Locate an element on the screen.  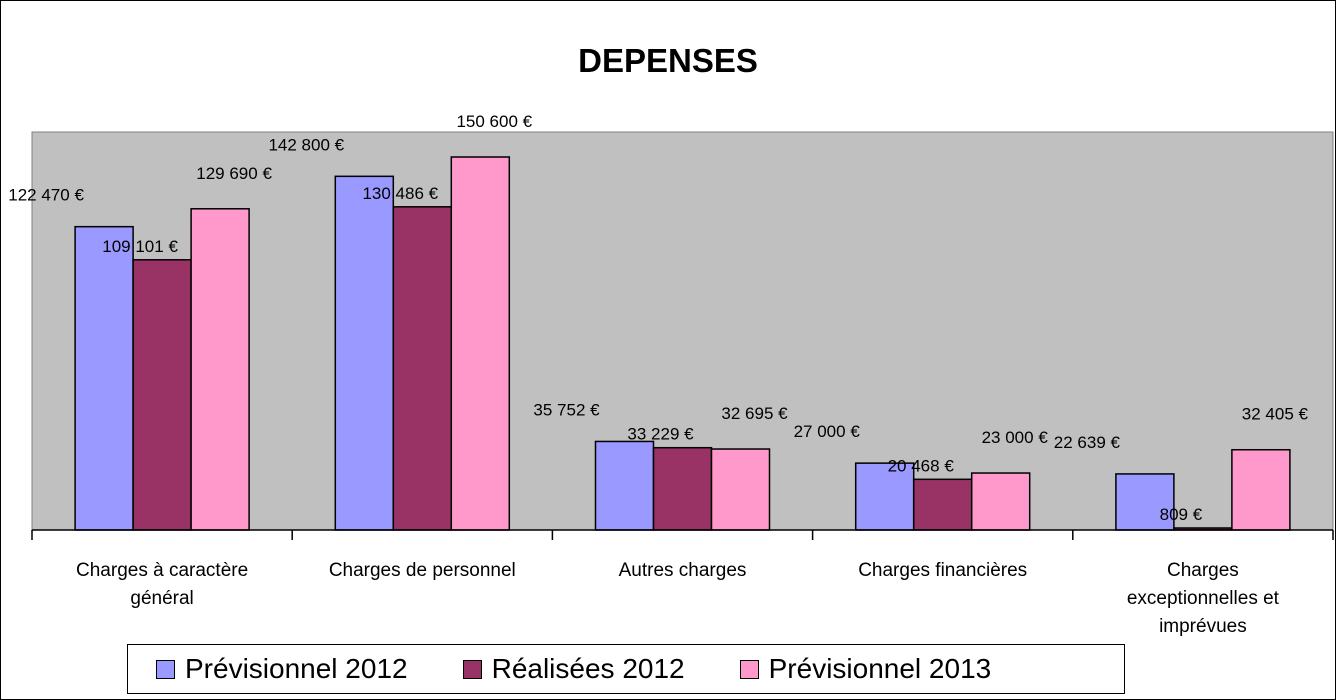
category-label: Charges de personnel is located at coordinates (422, 570).